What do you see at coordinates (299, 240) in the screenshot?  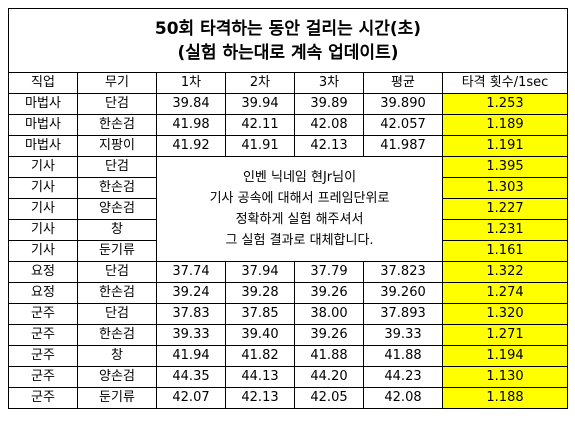 I see `note-line: 그 실험 결과로 대체합니다.` at bounding box center [299, 240].